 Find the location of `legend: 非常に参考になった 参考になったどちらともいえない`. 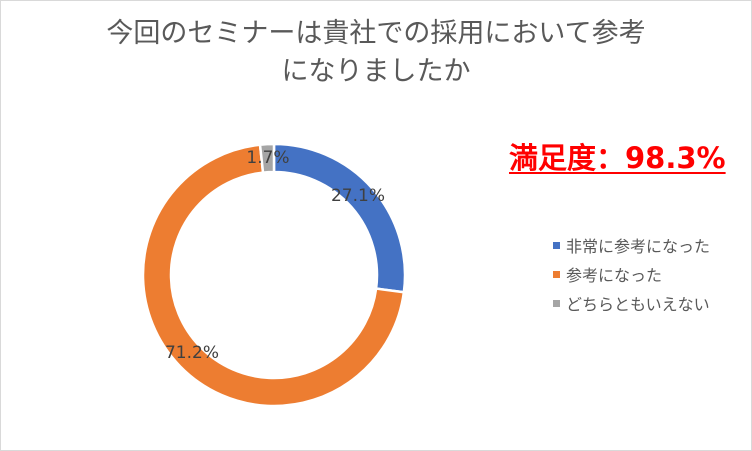

legend: 非常に参考になった 参考になったどちらともいえない is located at coordinates (631, 274).